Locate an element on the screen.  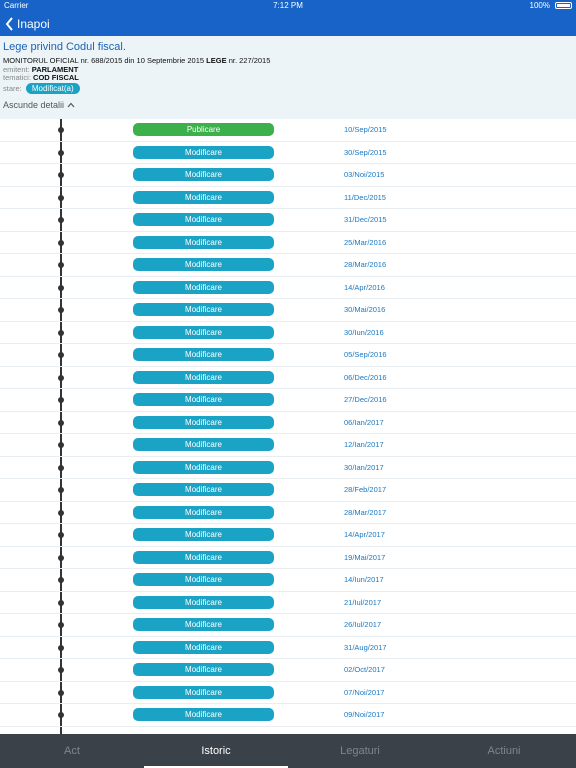
timeline-date: 31/Dec/2015 is located at coordinates (365, 219).